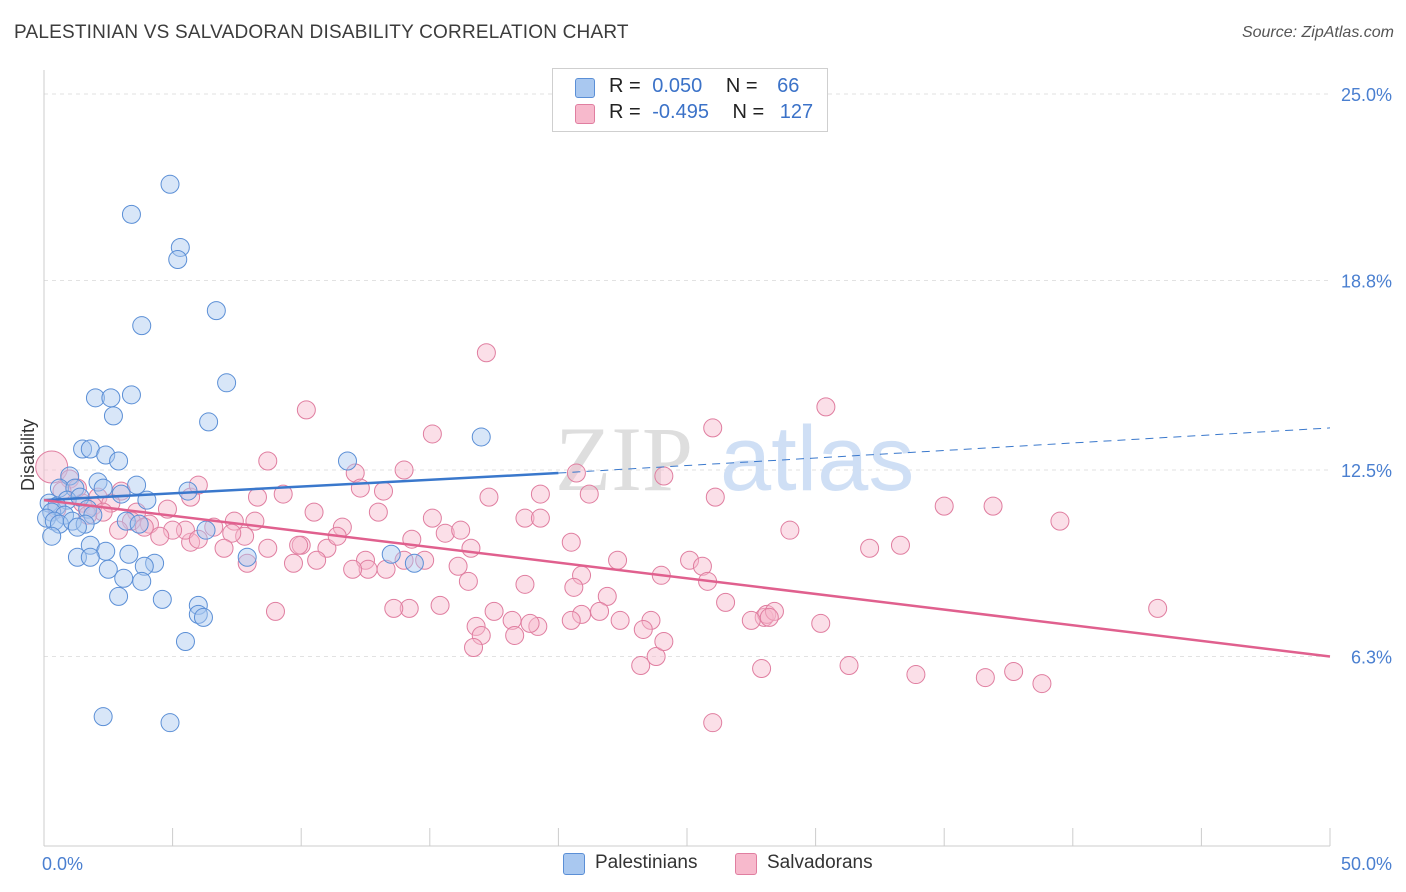  What do you see at coordinates (646, 862) in the screenshot?
I see `legend-label-palestinians: Palestinians` at bounding box center [646, 862].